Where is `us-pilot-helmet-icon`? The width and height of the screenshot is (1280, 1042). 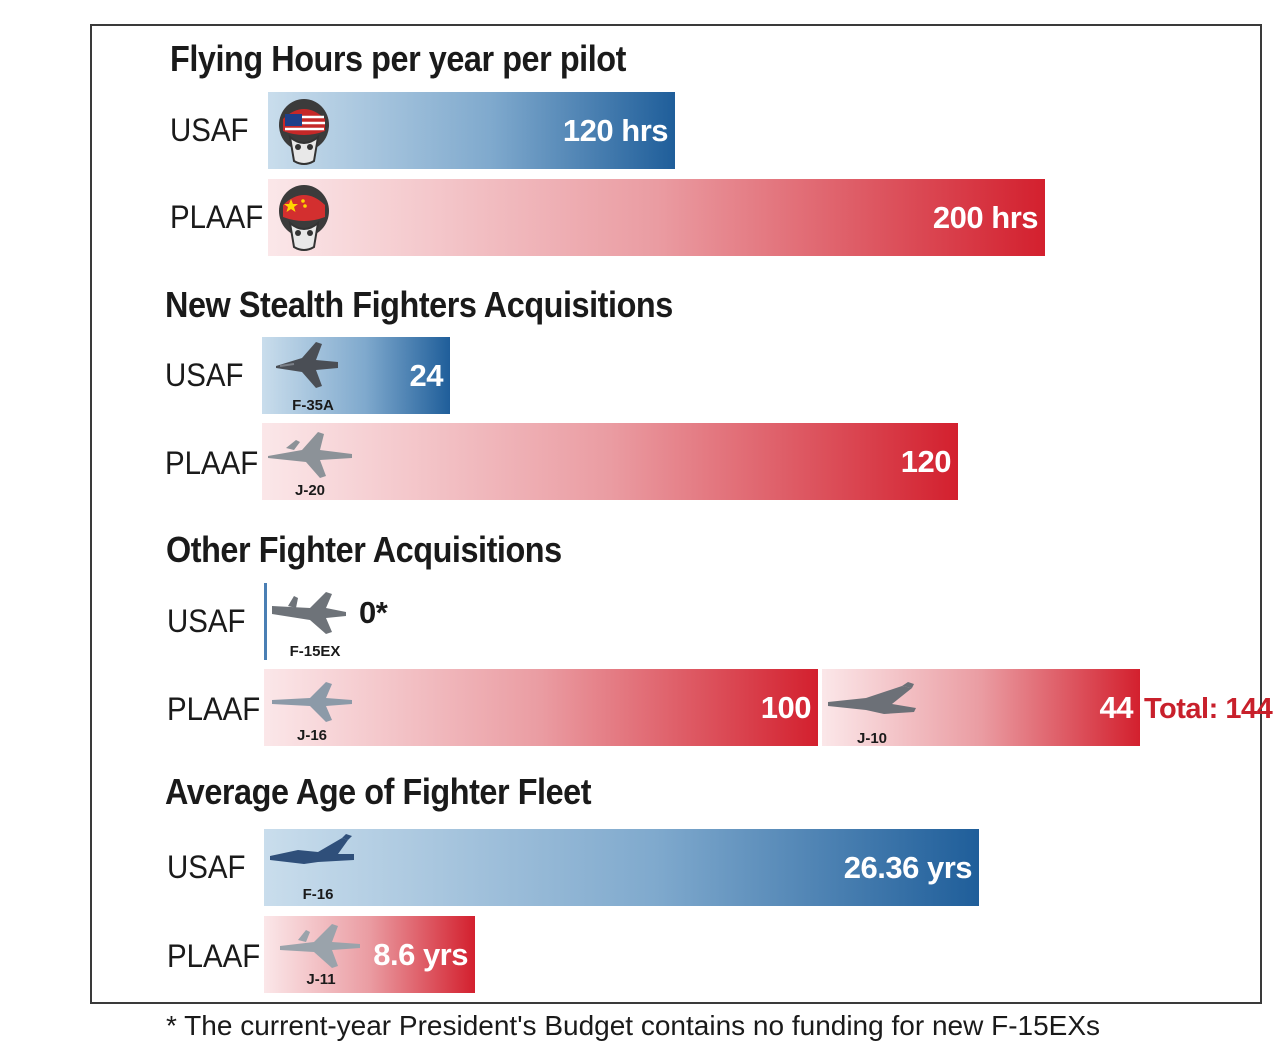
us-pilot-helmet-icon is located at coordinates (304, 132).